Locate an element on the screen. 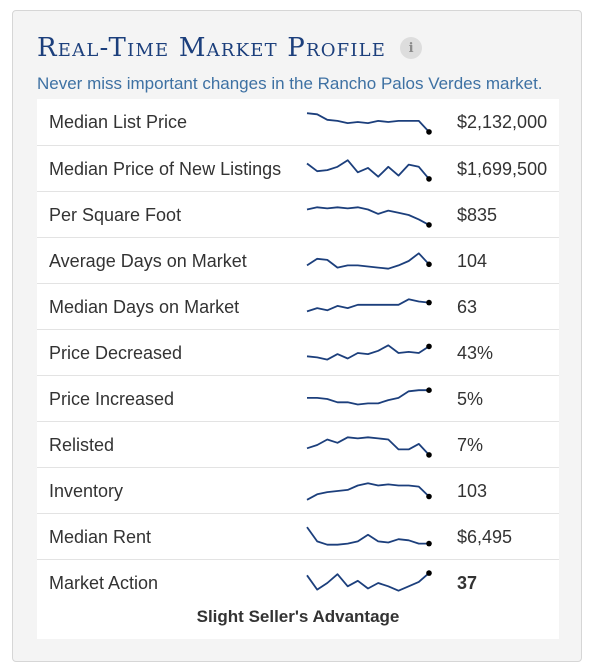 The width and height of the screenshot is (598, 672). widget-title: Real-Time Market Profile is located at coordinates (212, 48).